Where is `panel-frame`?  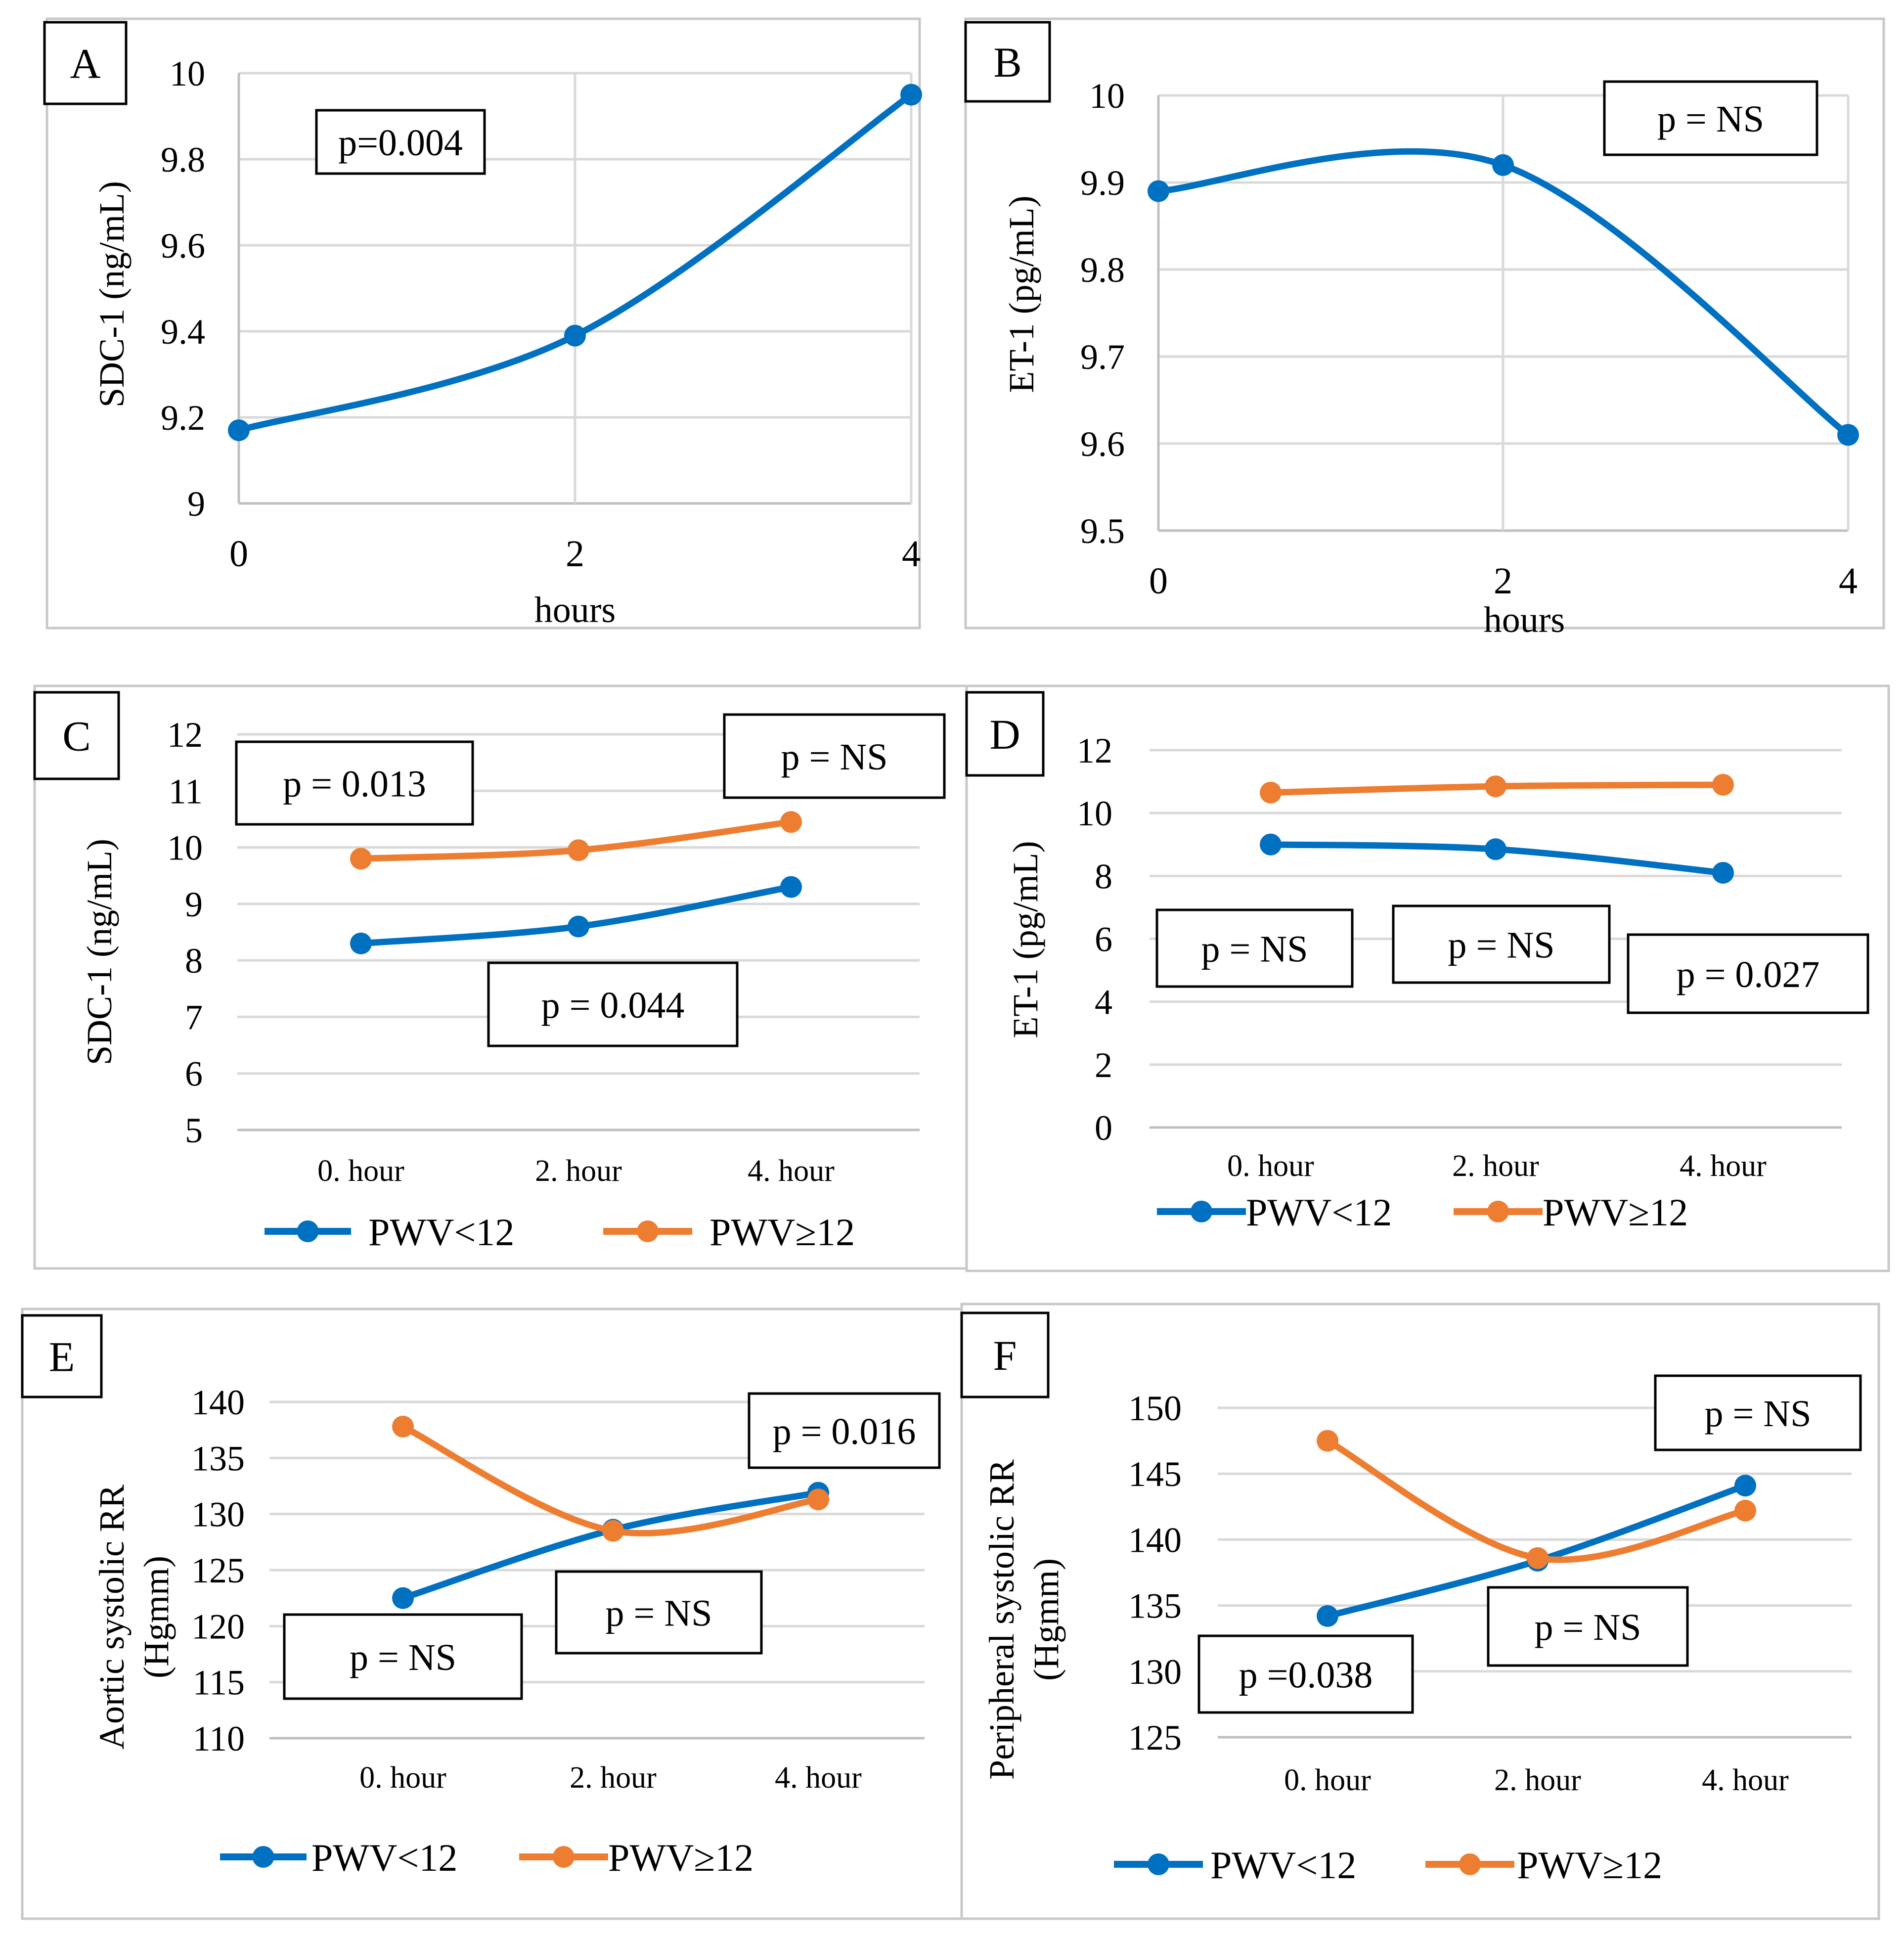 panel-frame is located at coordinates (483, 323).